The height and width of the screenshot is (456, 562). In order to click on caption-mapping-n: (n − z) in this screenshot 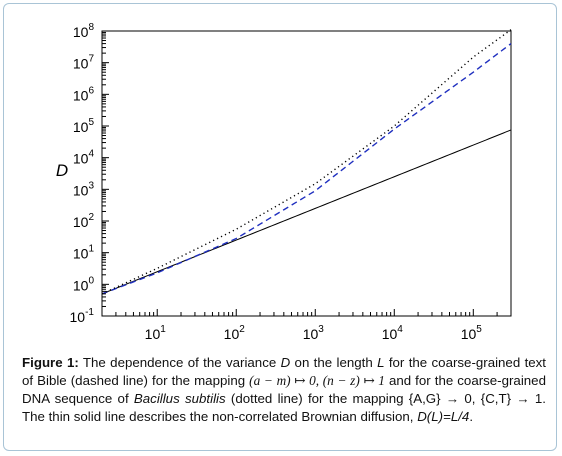, I will do `click(341, 380)`.